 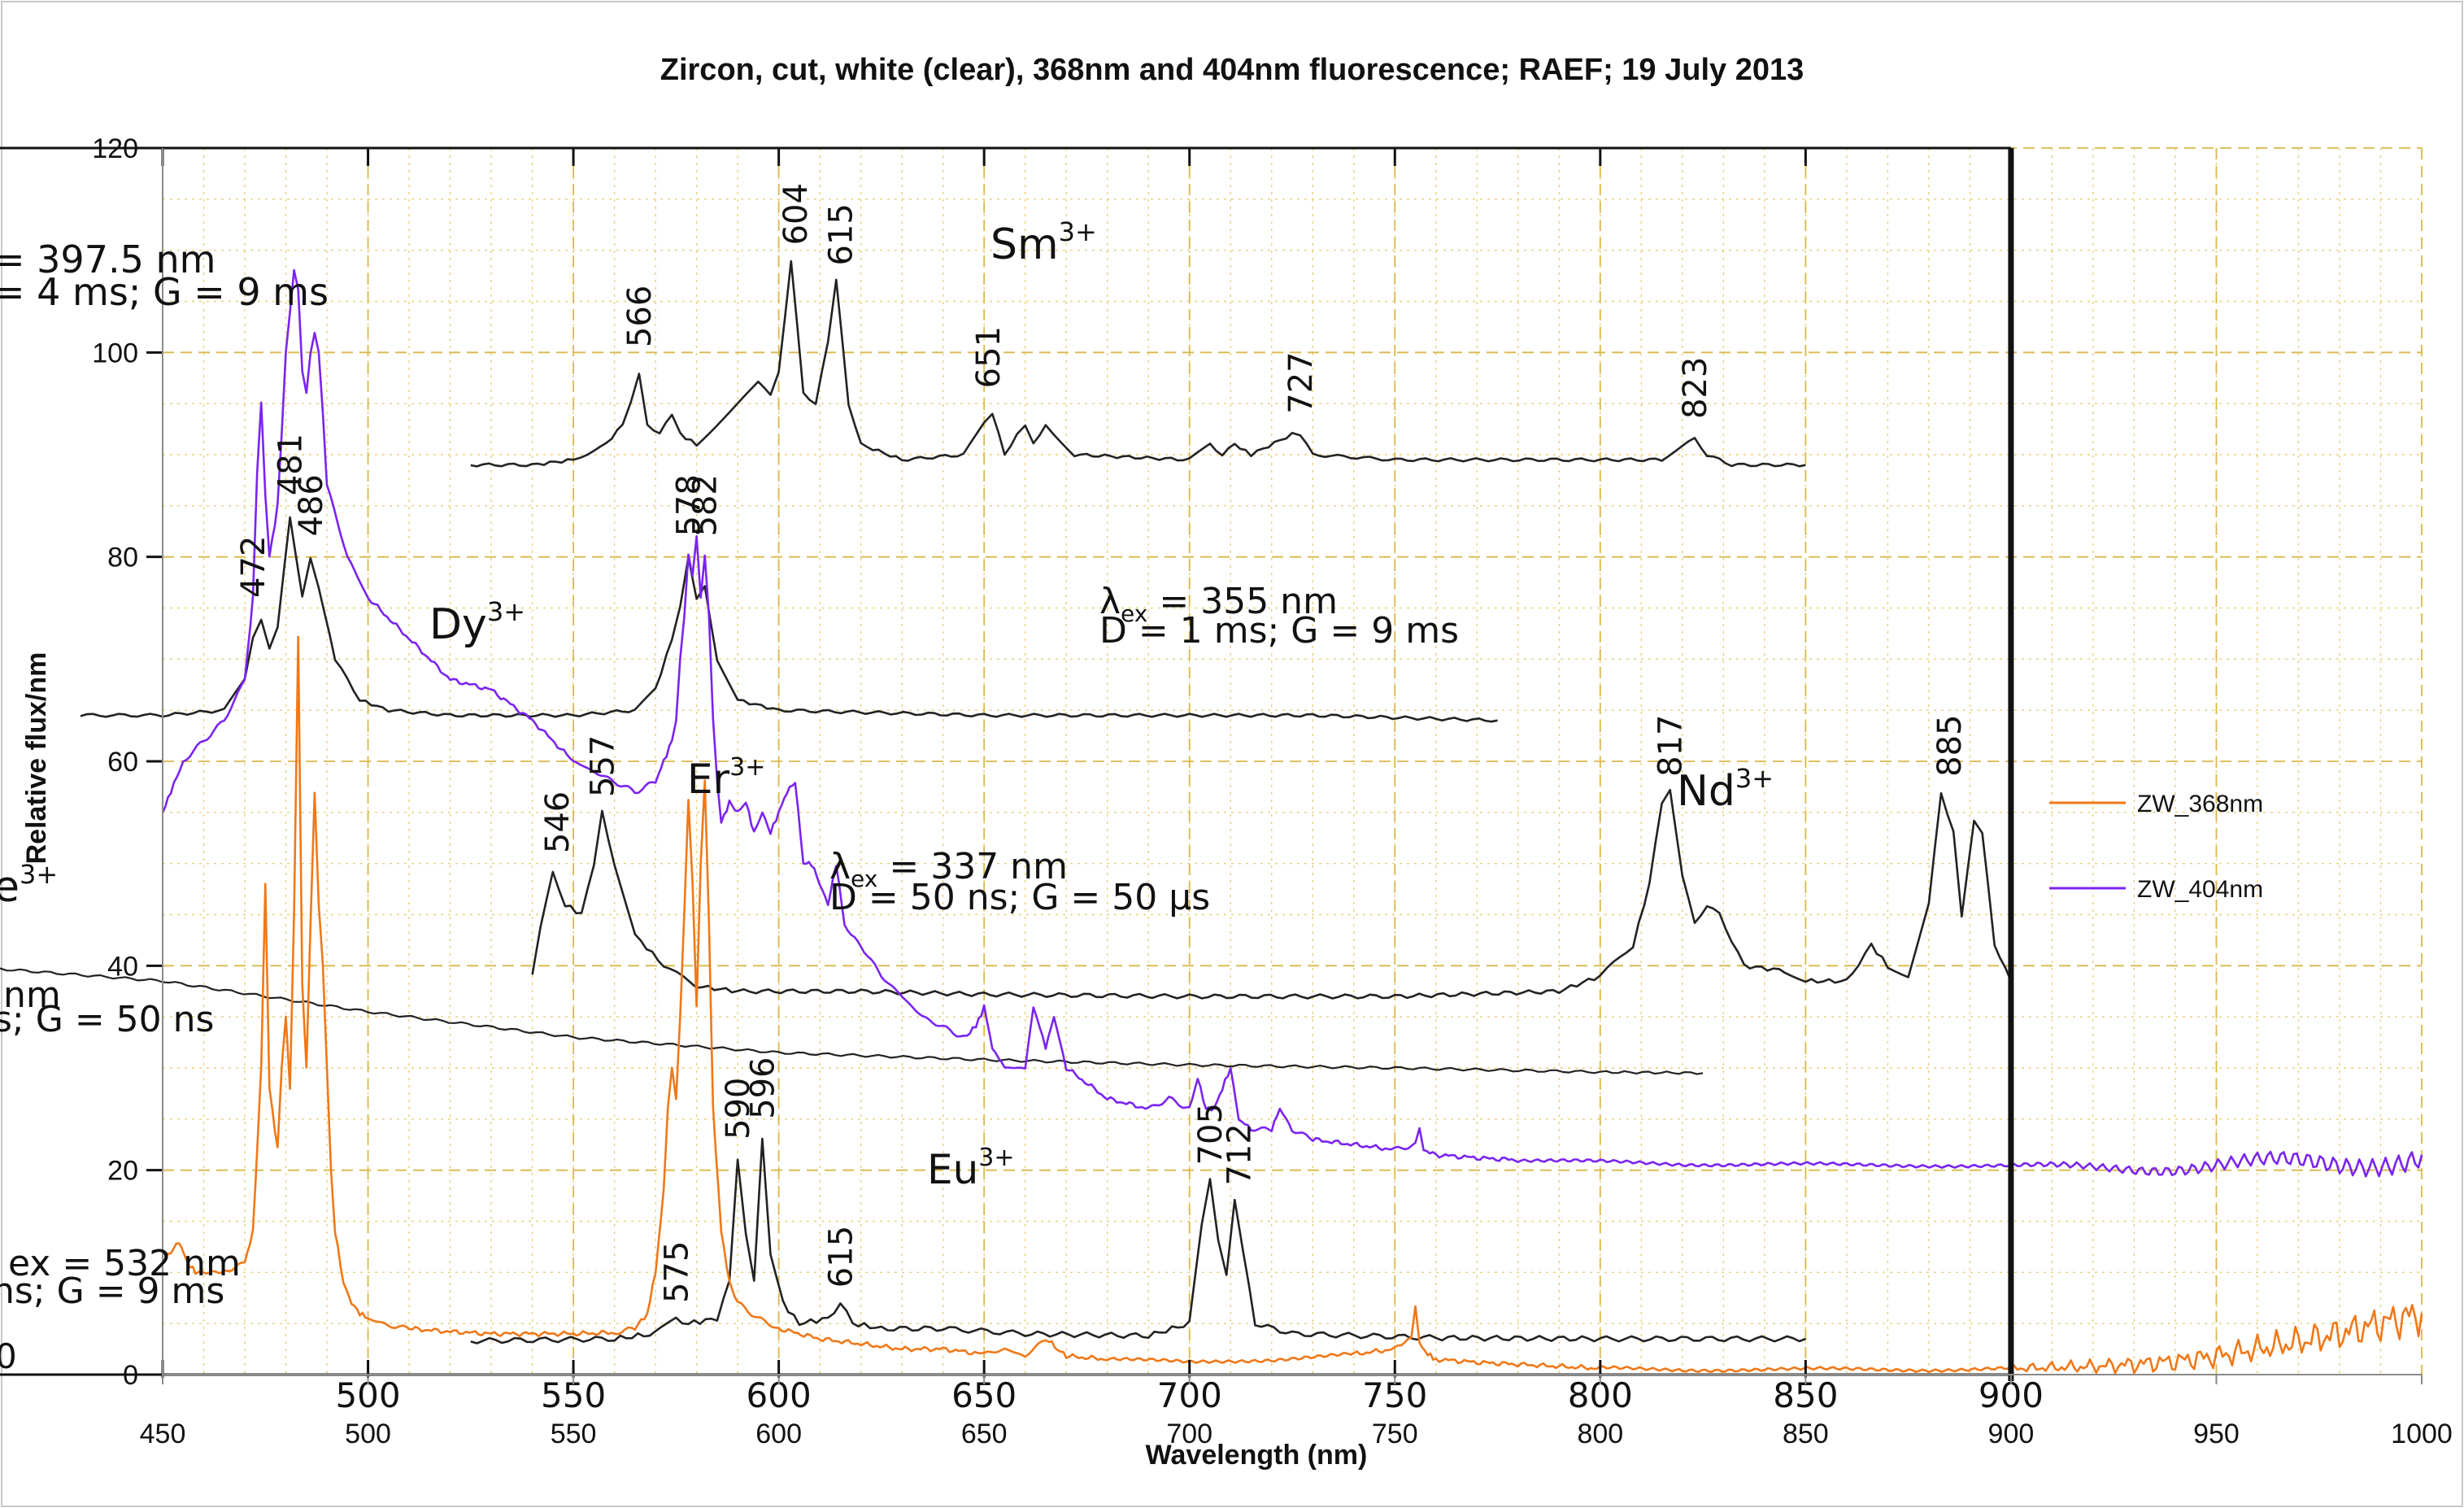 I want to click on nd-ion-label: Nd3+, so click(x=1725, y=789).